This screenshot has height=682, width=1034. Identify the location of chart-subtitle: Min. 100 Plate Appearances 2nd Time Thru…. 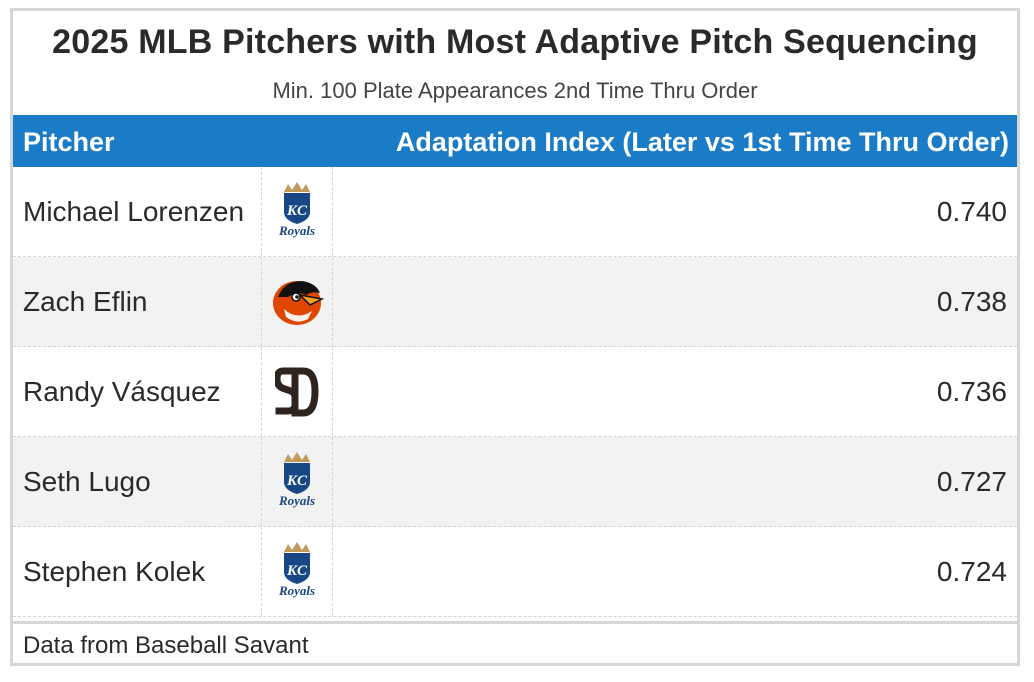
(515, 90).